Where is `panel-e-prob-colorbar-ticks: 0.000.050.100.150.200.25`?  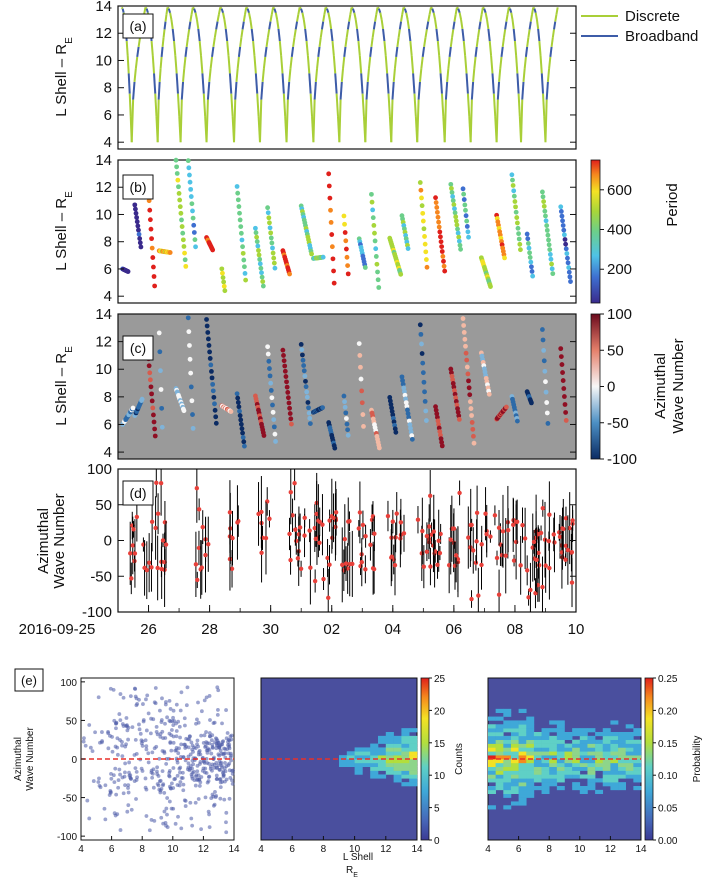
panel-e-prob-colorbar-ticks: 0.000.050.100.150.200.25 is located at coordinates (665, 760).